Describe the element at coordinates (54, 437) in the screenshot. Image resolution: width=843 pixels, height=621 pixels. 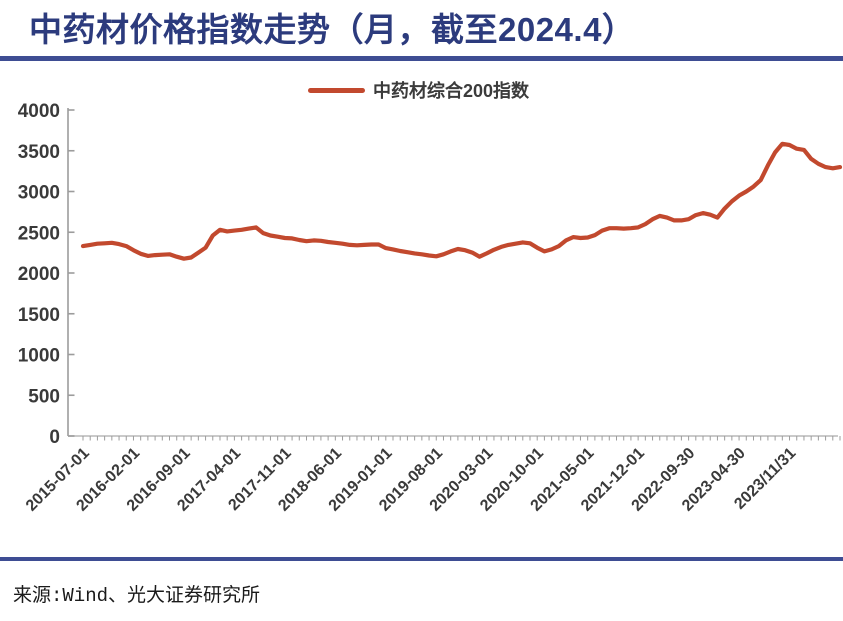
I see `y-tick-label: 0` at that location.